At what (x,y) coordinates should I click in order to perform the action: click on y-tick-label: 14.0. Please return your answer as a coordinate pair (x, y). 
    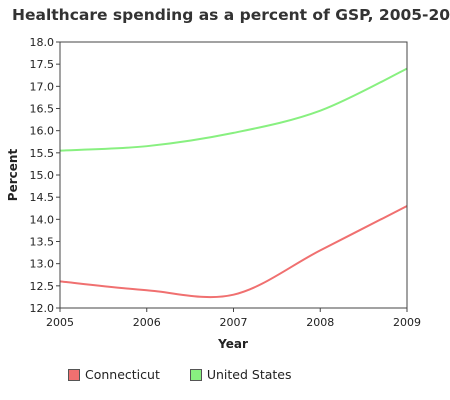
    Looking at the image, I should click on (42, 219).